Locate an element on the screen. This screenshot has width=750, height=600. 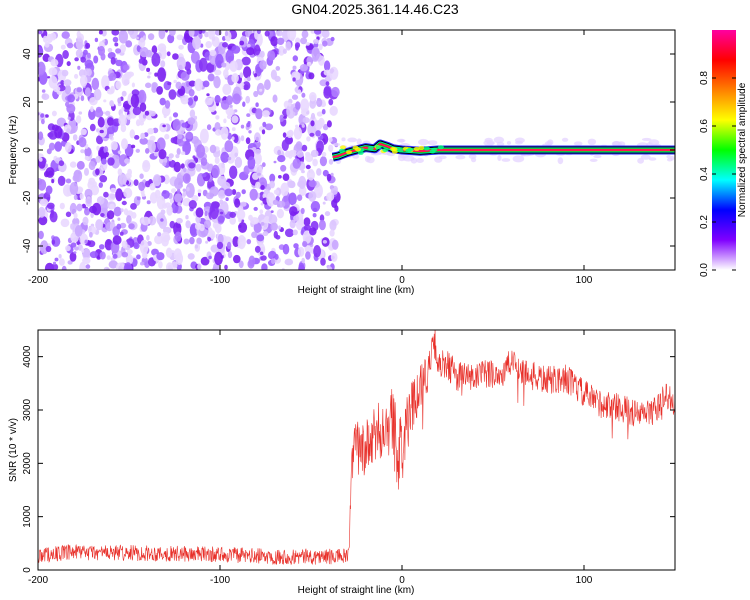
x-tick-label: 0 is located at coordinates (402, 580).